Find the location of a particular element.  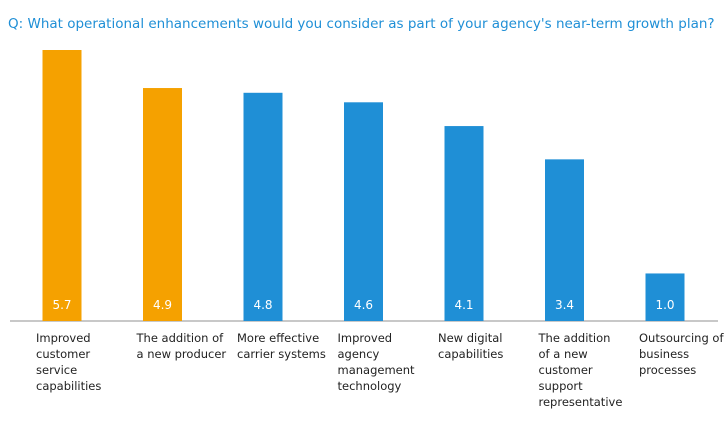

x-tick-label: Improved agency management technology is located at coordinates (376, 362).